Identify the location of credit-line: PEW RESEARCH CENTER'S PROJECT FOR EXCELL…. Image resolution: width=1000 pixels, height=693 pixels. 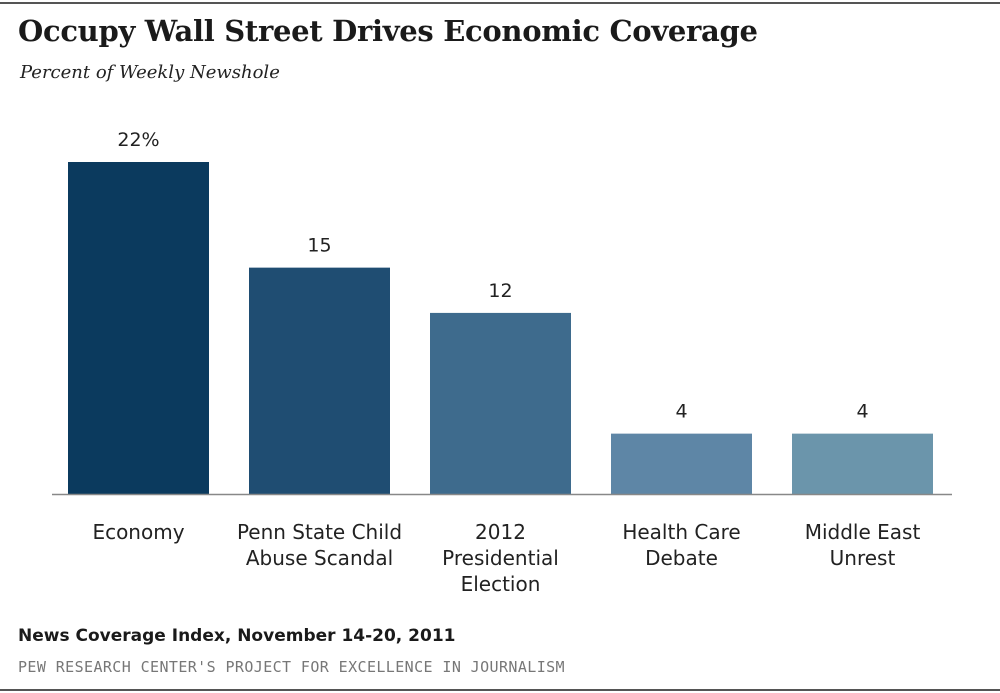
(291, 667).